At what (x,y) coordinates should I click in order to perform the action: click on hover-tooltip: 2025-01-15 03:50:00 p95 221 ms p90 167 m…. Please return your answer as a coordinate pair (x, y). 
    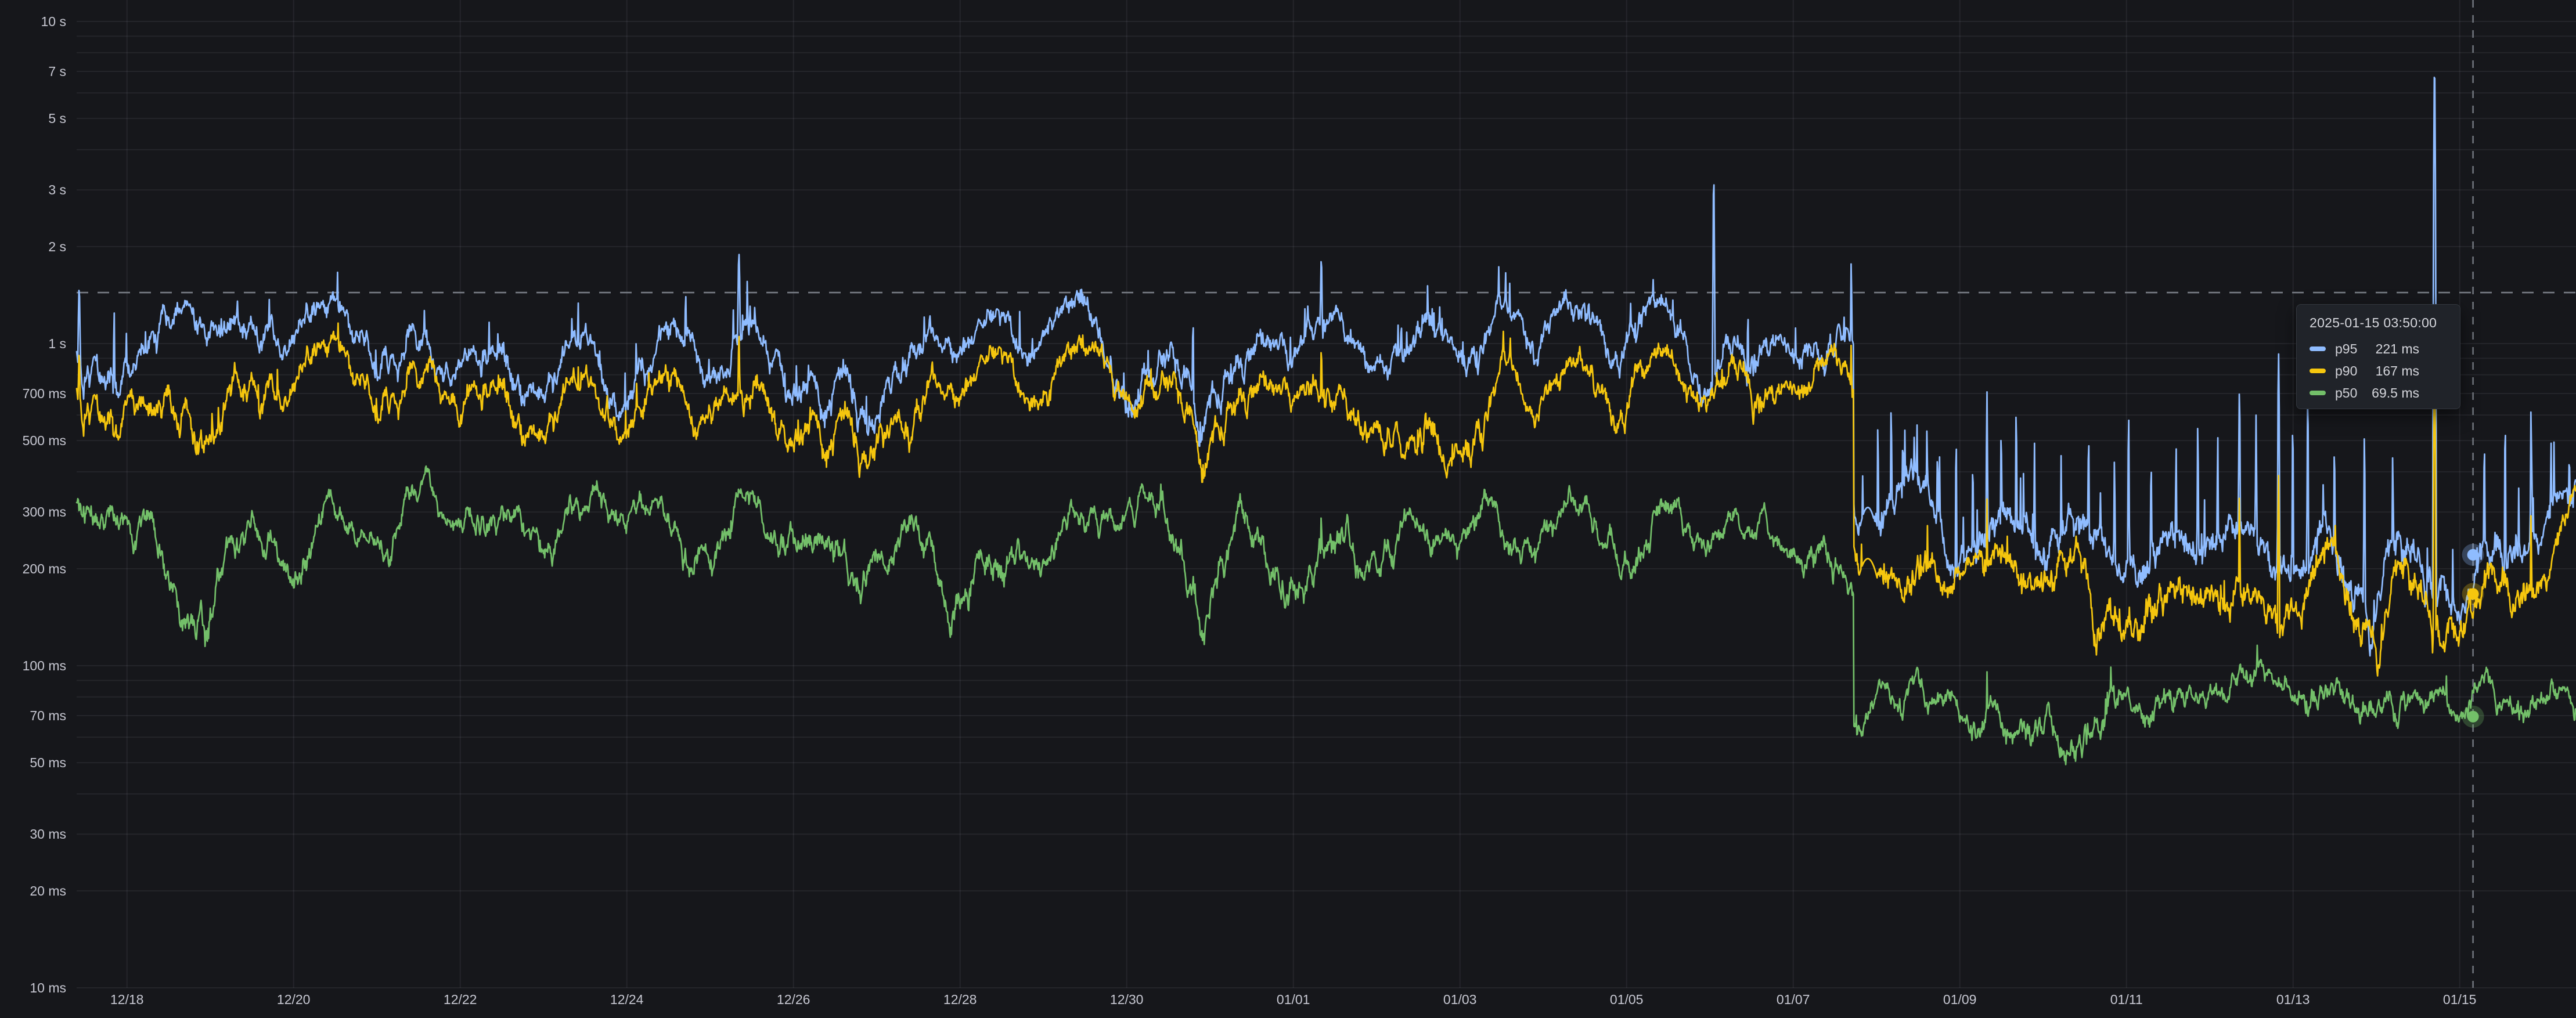
    Looking at the image, I should click on (2378, 356).